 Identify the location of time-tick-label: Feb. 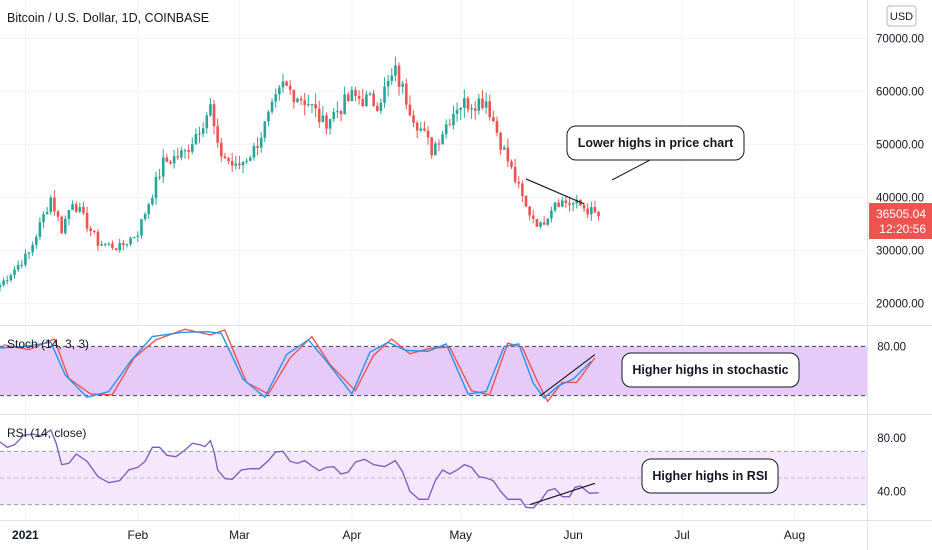
(138, 535).